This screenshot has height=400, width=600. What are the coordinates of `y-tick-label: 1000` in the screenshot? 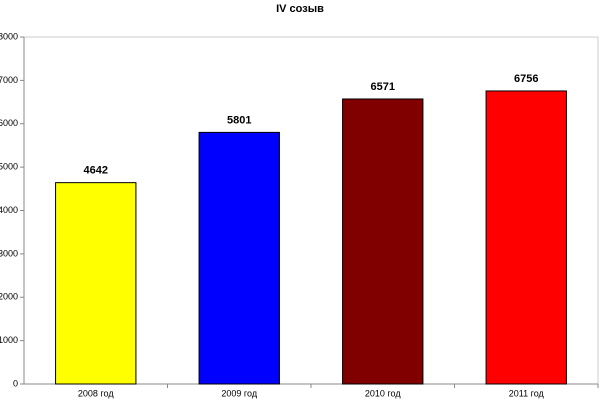 It's located at (9, 340).